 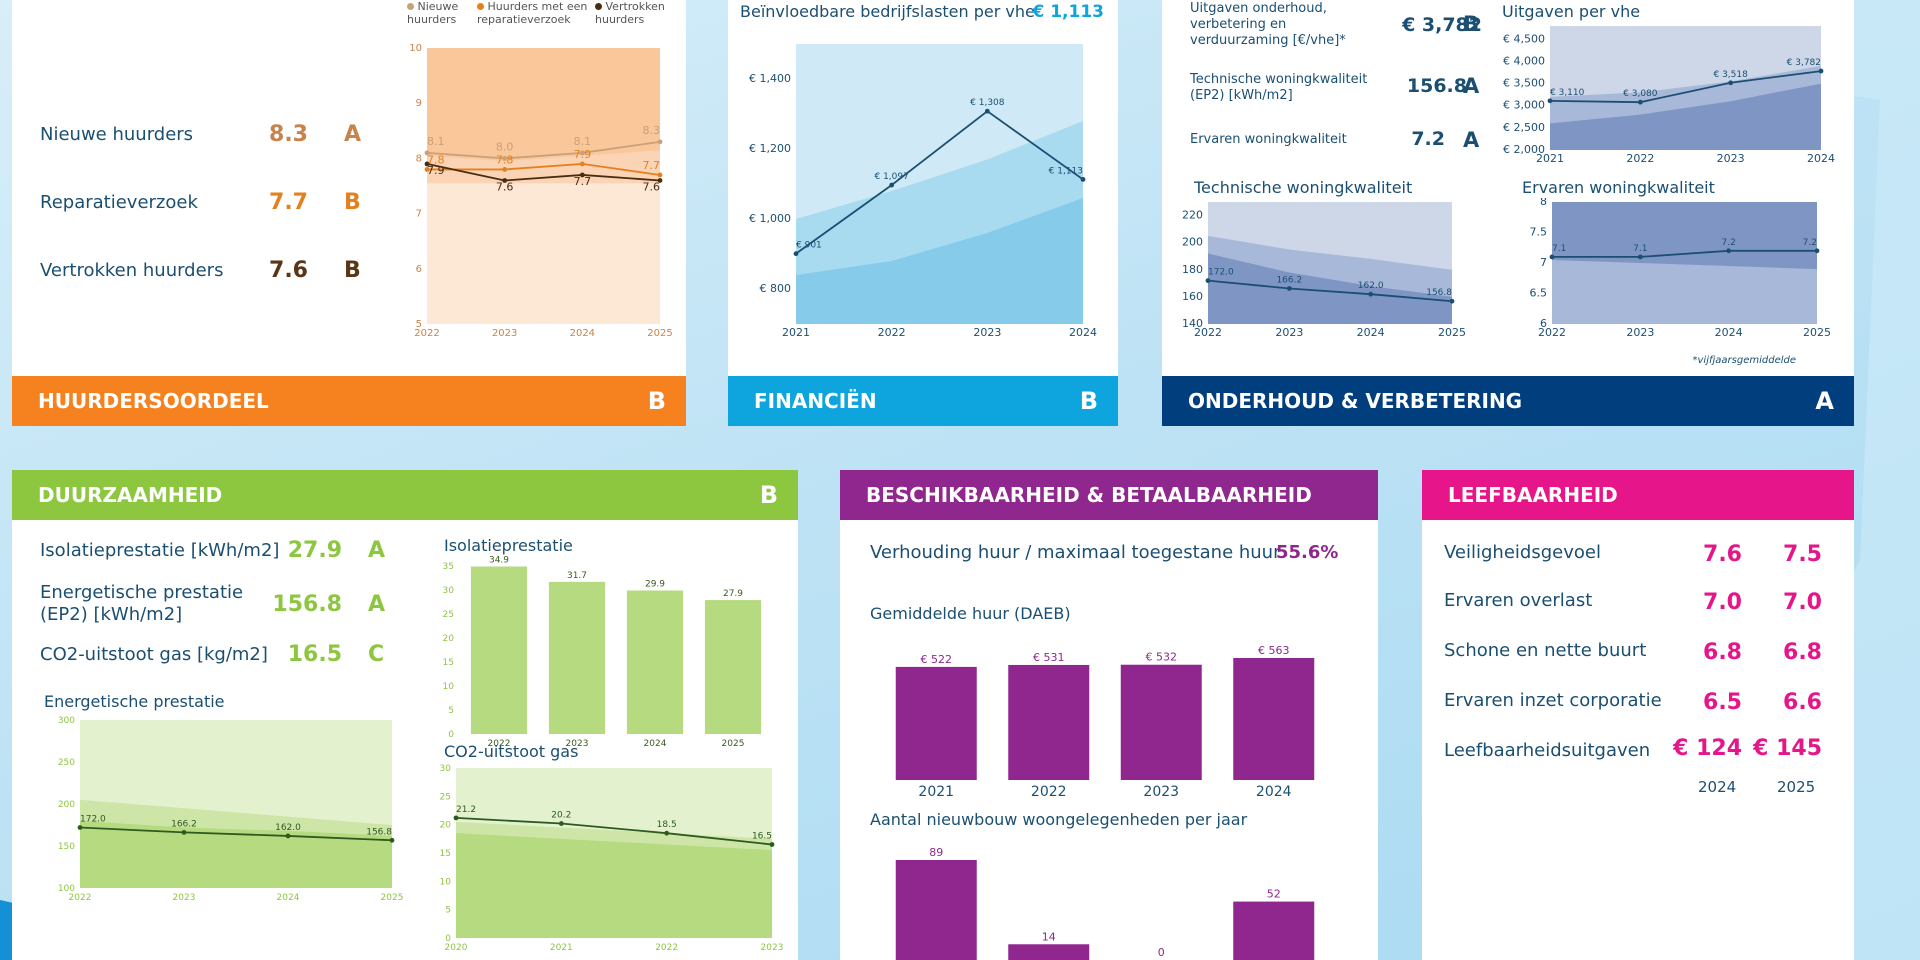 What do you see at coordinates (1221, 273) in the screenshot?
I see `data-label: 172.0` at bounding box center [1221, 273].